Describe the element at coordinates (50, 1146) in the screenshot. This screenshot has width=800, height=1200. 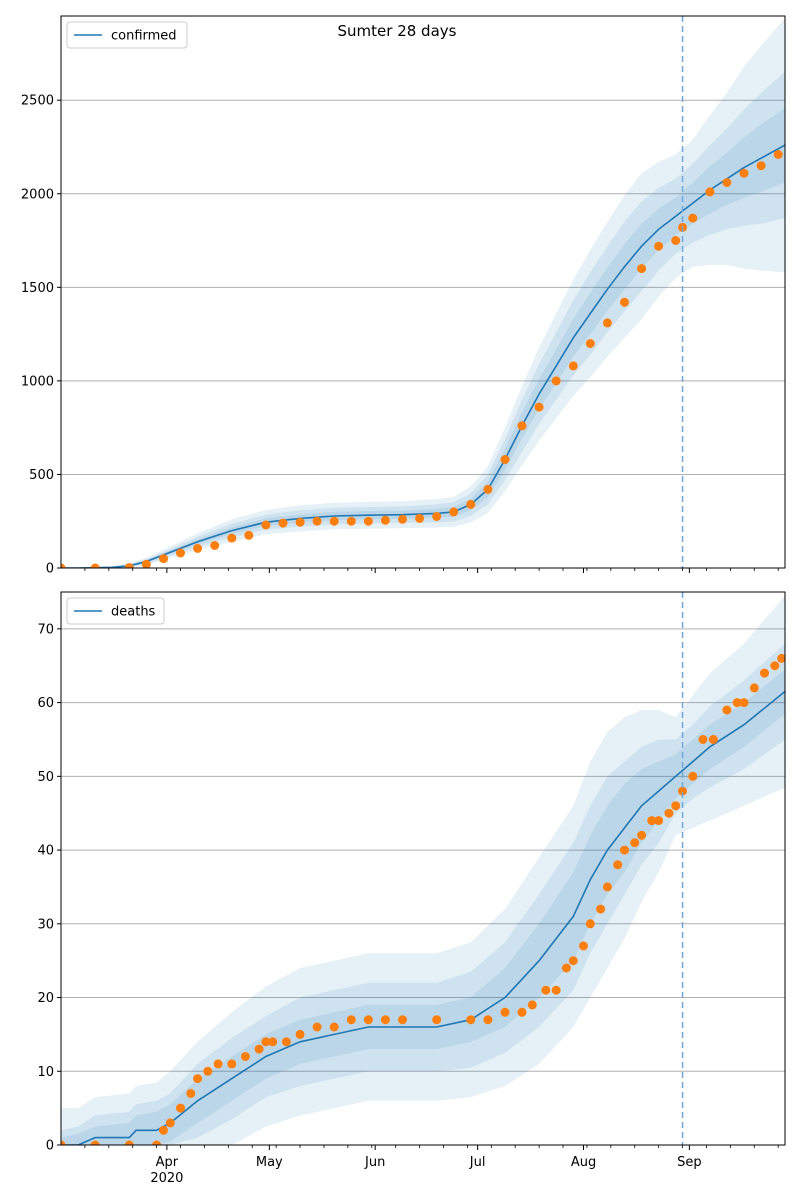
I see `y-tick-label: 0` at that location.